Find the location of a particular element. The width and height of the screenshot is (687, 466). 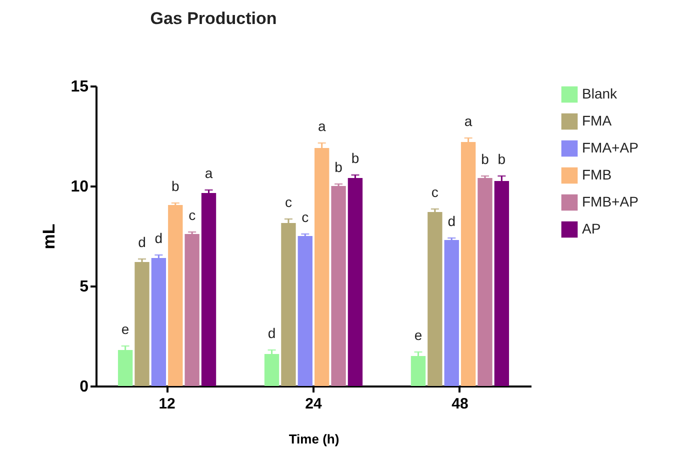

y-tick-label: 15 is located at coordinates (79, 87).